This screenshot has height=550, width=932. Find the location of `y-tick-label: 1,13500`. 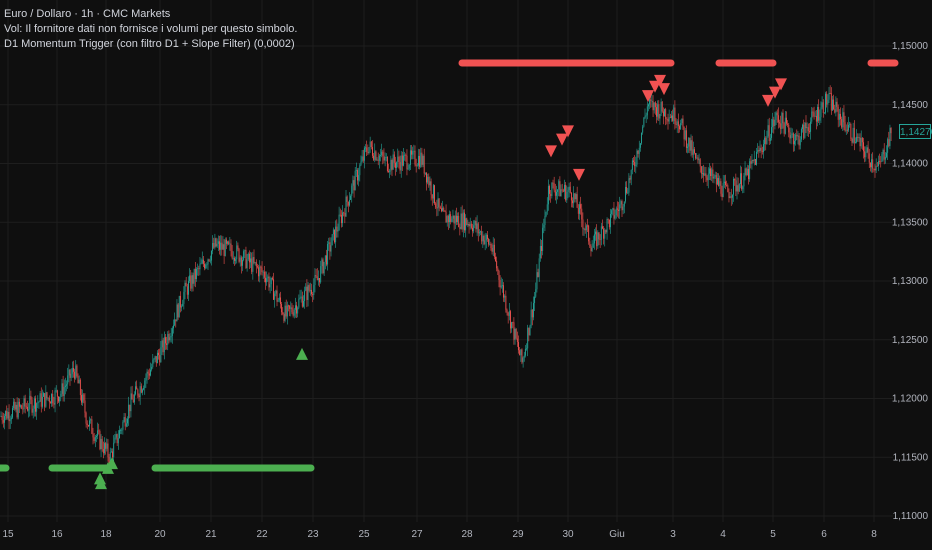

y-tick-label: 1,13500 is located at coordinates (910, 222).